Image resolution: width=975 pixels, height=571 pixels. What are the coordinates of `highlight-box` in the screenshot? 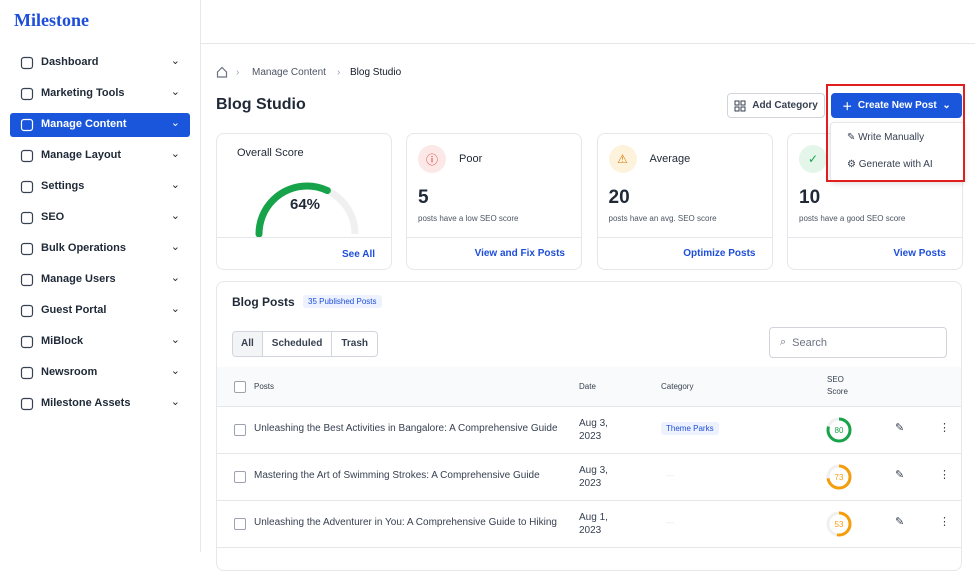 It's located at (895, 133).